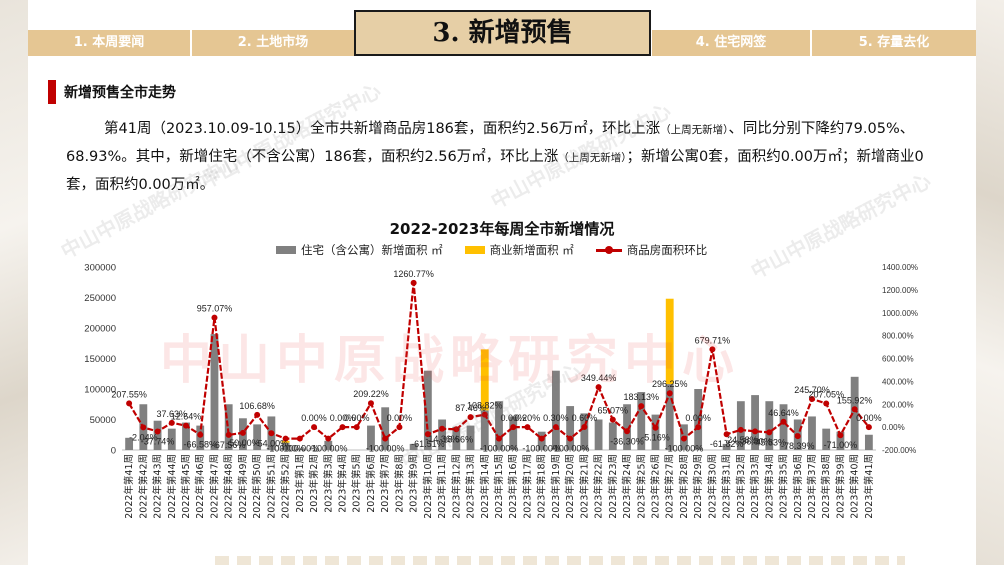  What do you see at coordinates (698, 486) in the screenshot?
I see `x-category-label: 2023年第29周` at bounding box center [698, 486].